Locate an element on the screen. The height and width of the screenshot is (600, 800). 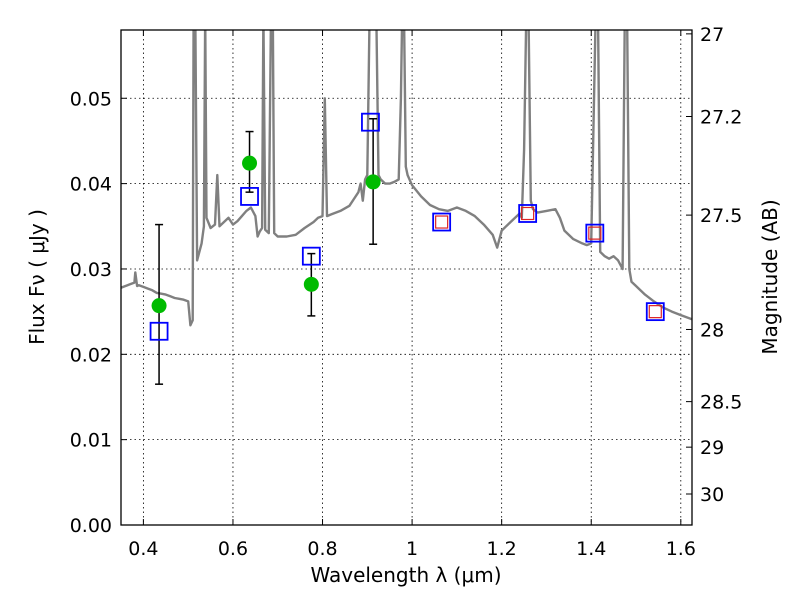
x-tick-label: 0.4 is located at coordinates (143, 549).